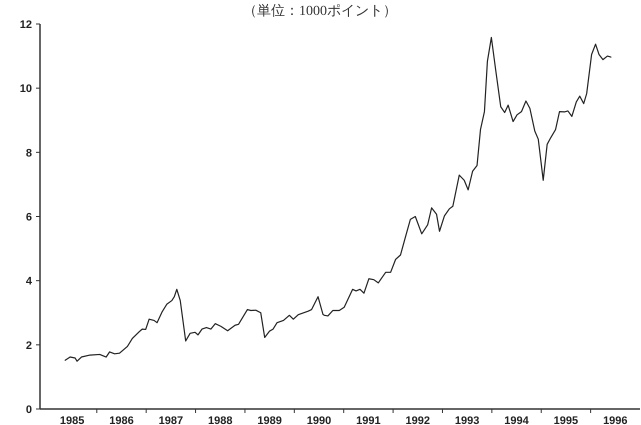  What do you see at coordinates (29, 282) in the screenshot?
I see `y-tick-label: 4` at bounding box center [29, 282].